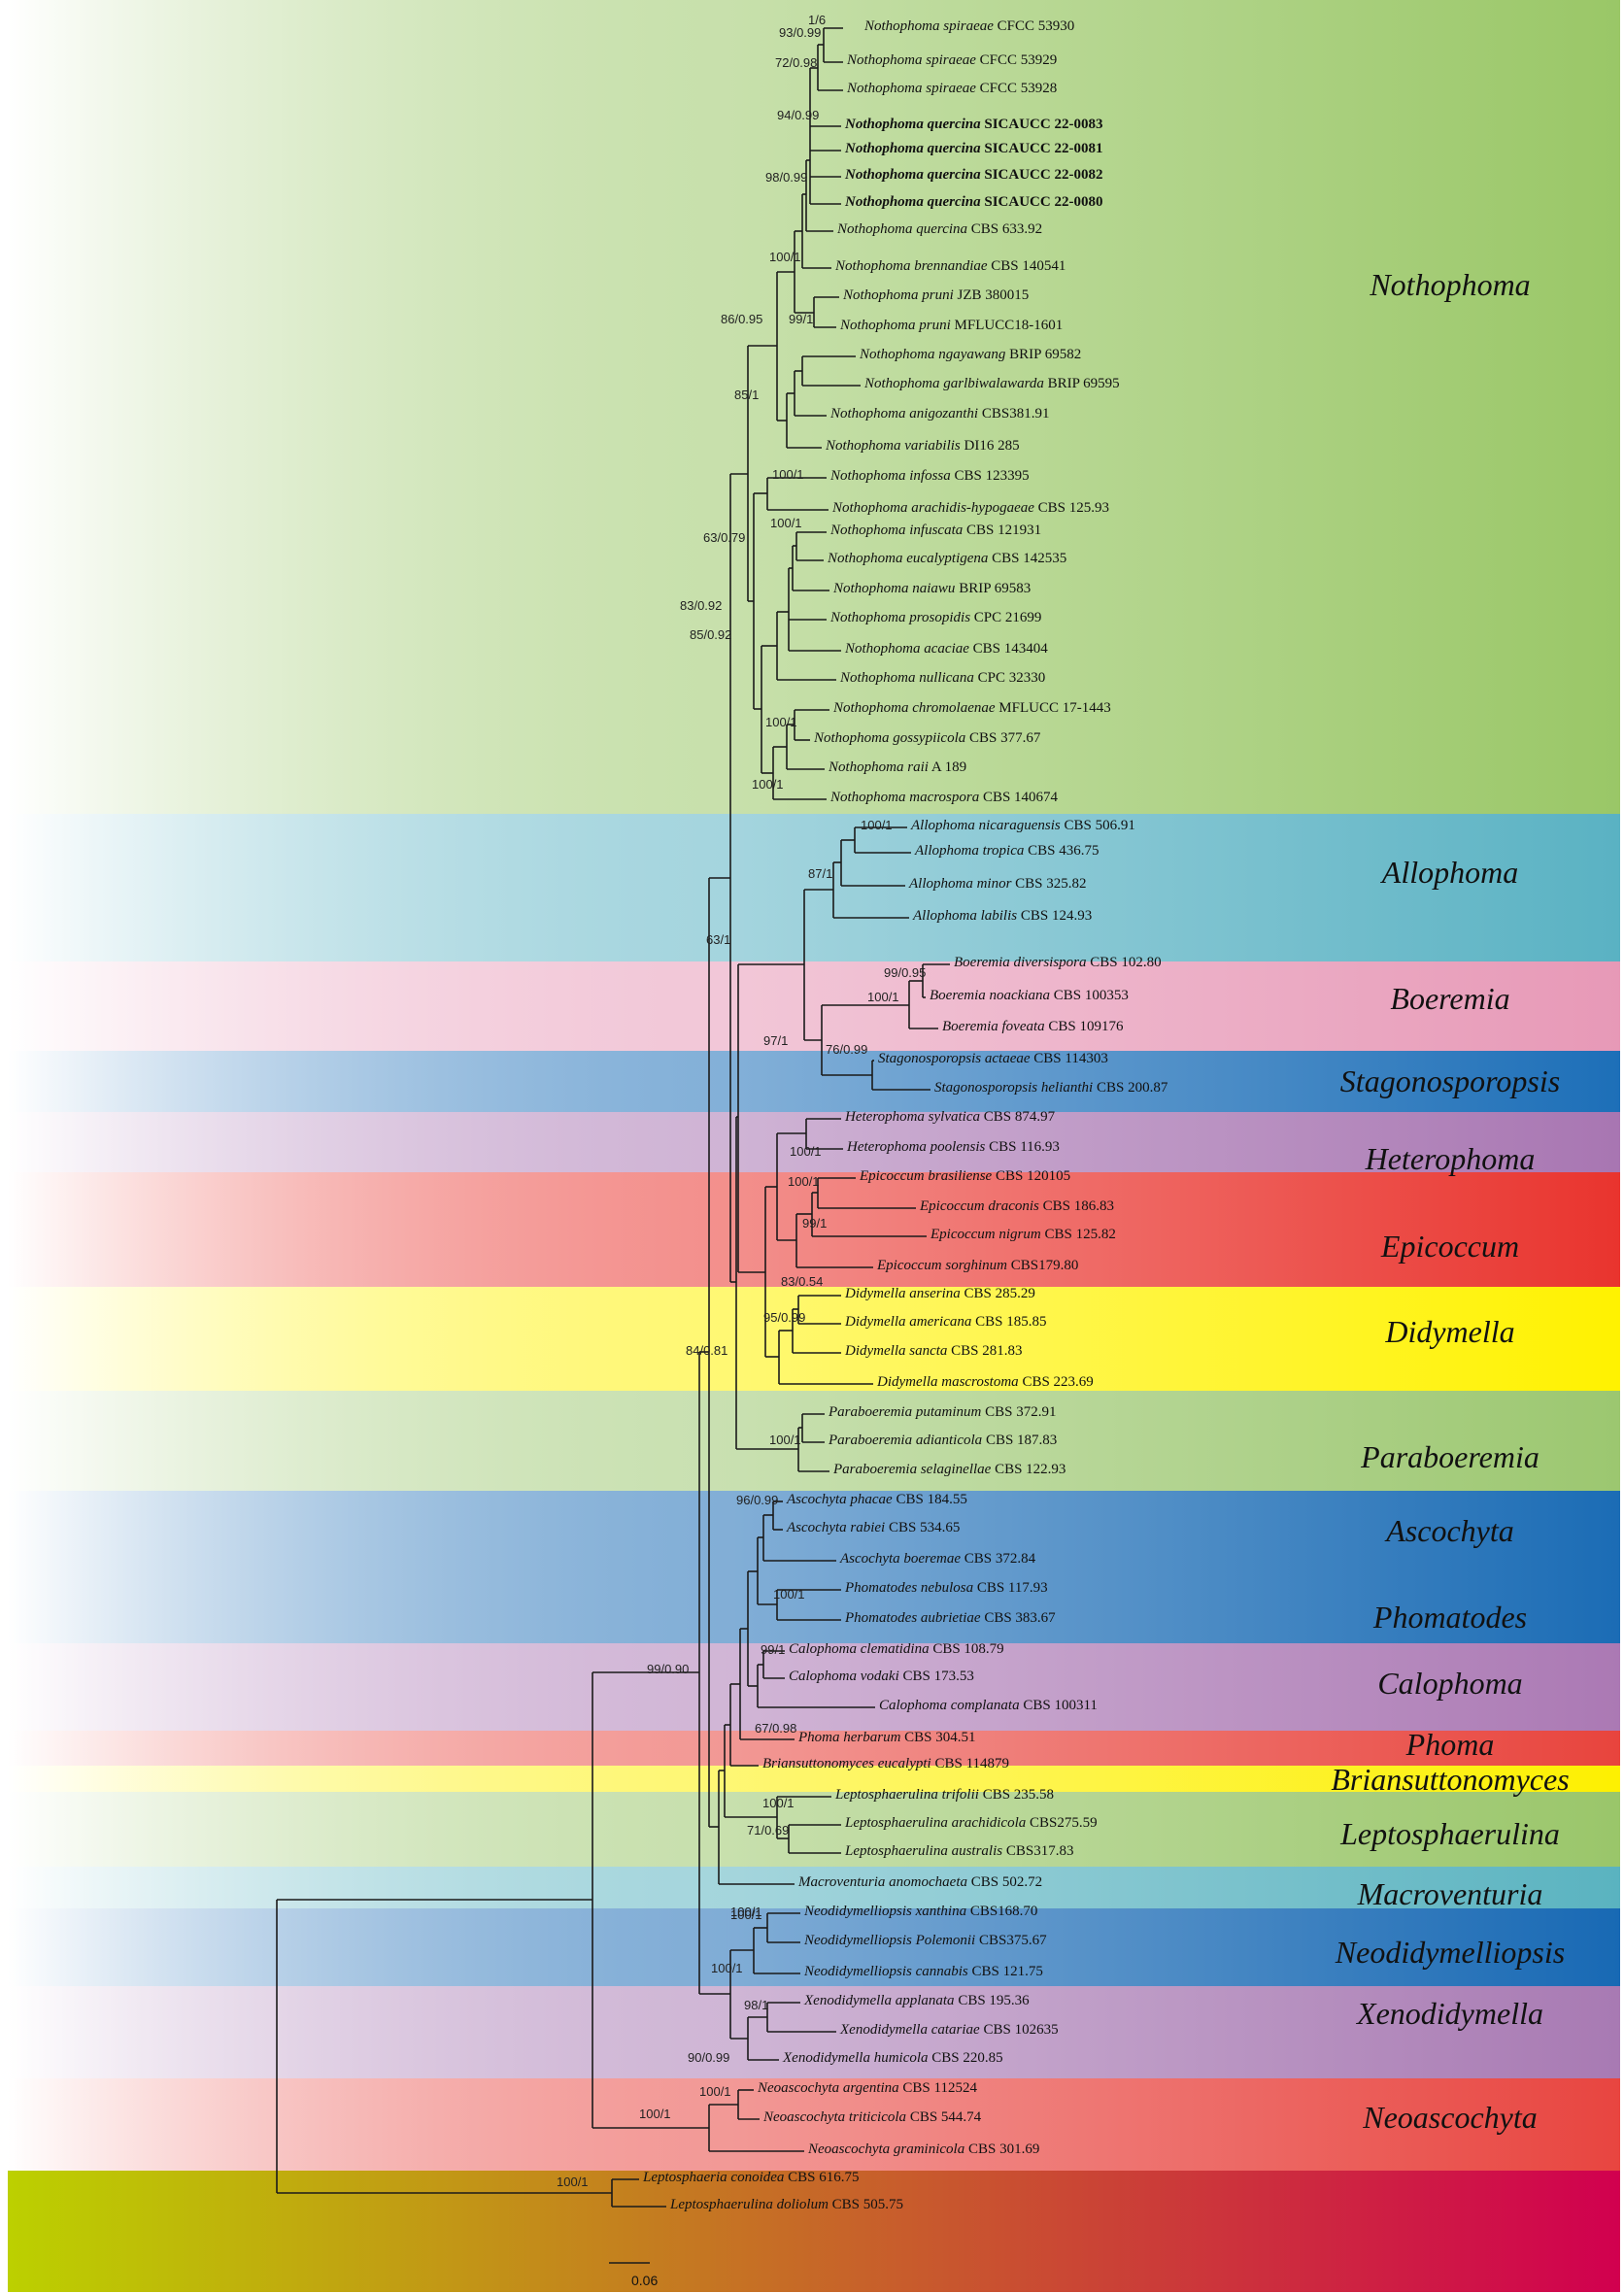  Describe the element at coordinates (1450, 1331) in the screenshot. I see `clade-name-didymella: Didymella` at that location.